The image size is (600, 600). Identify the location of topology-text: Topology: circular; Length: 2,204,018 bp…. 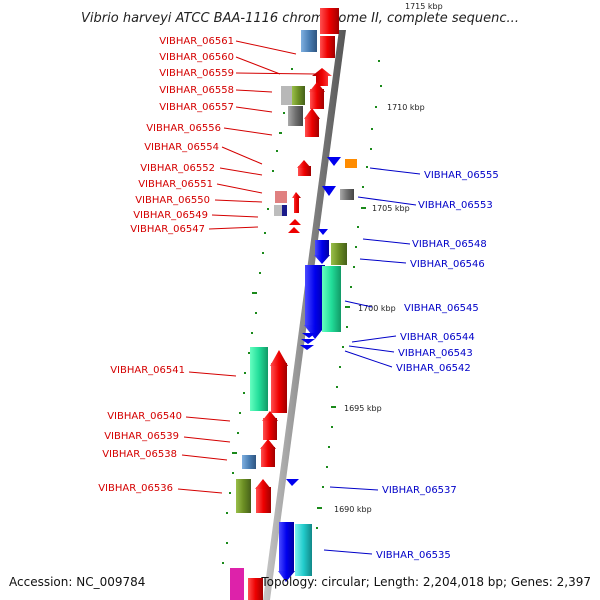
(425, 582).